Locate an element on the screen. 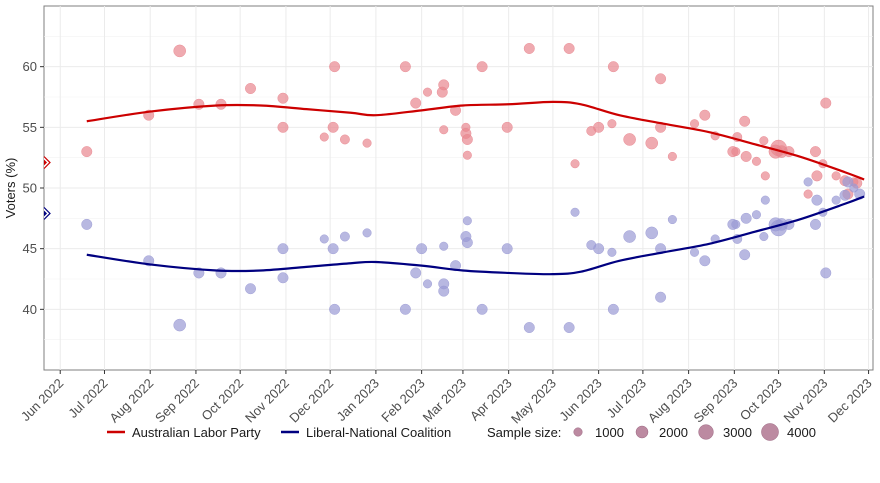  y-axis-title: Voters (%) is located at coordinates (10, 188).